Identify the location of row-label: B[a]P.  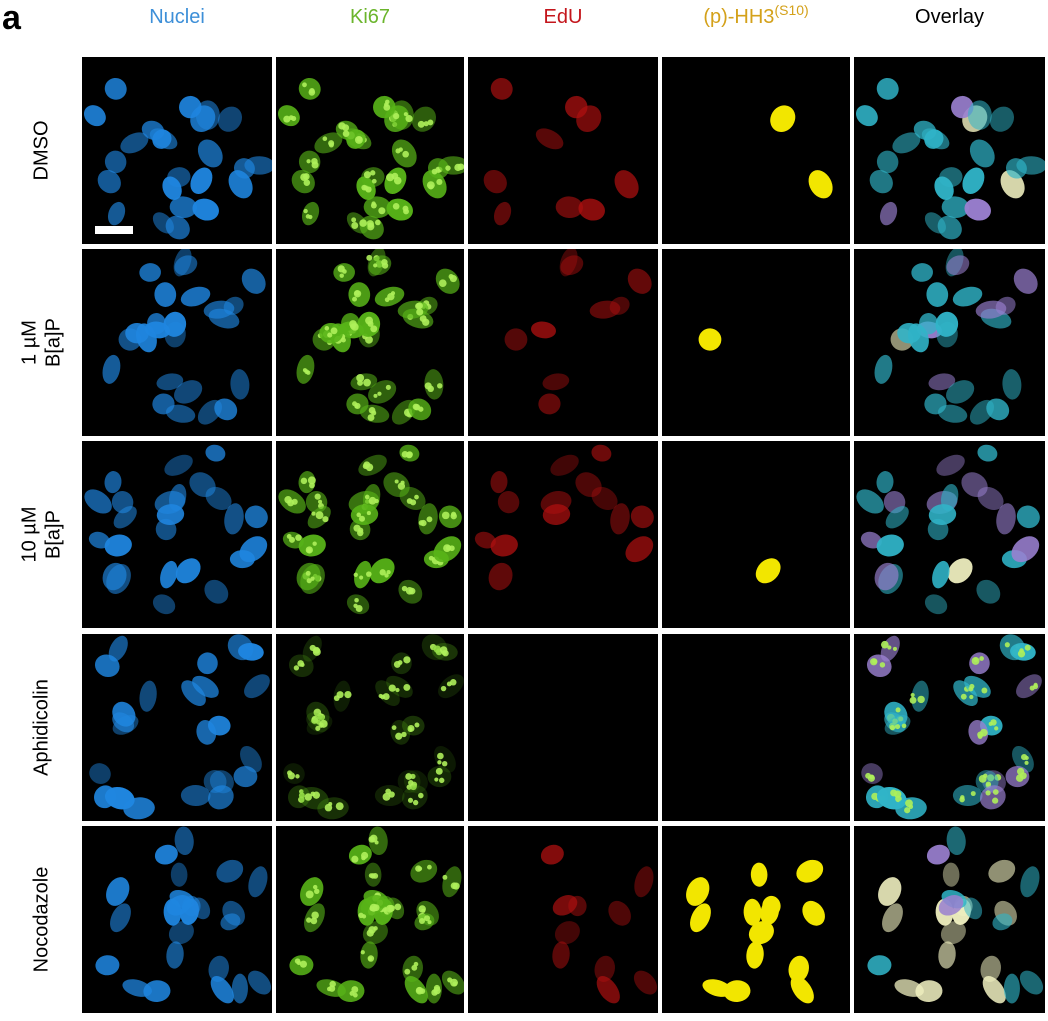
(53, 342).